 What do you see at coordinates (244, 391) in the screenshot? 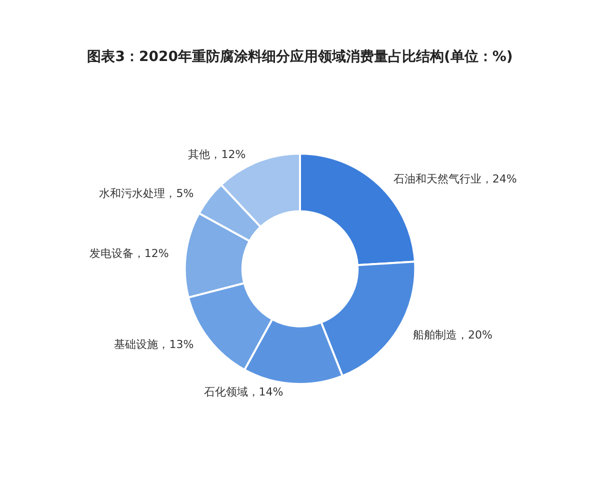
I see `slice-label: 石化领域，14%` at bounding box center [244, 391].